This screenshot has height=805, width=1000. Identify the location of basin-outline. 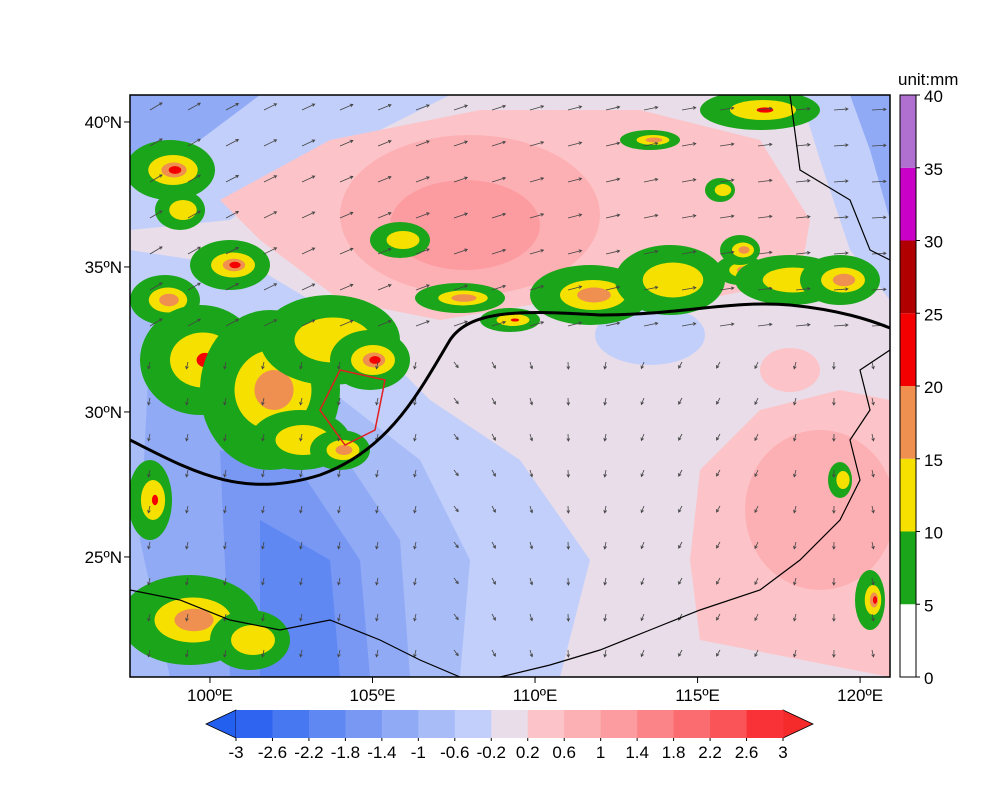
(352, 407).